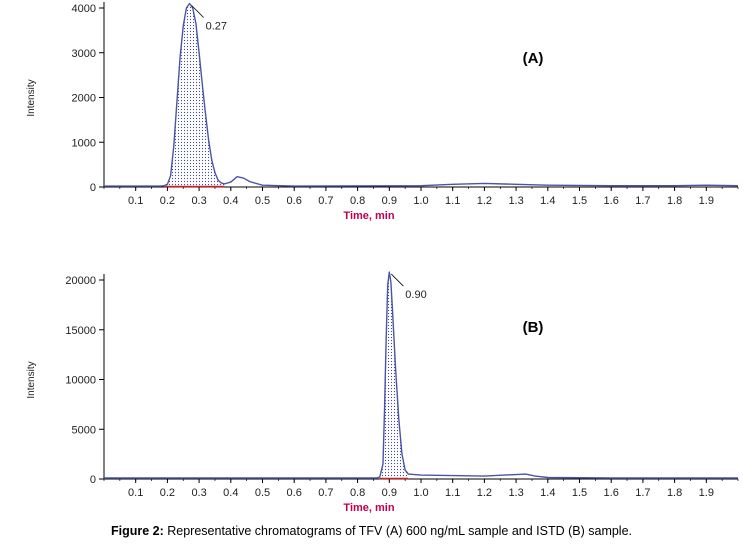 The image size is (743, 544). I want to click on y-tick-label: 20000, so click(80, 281).